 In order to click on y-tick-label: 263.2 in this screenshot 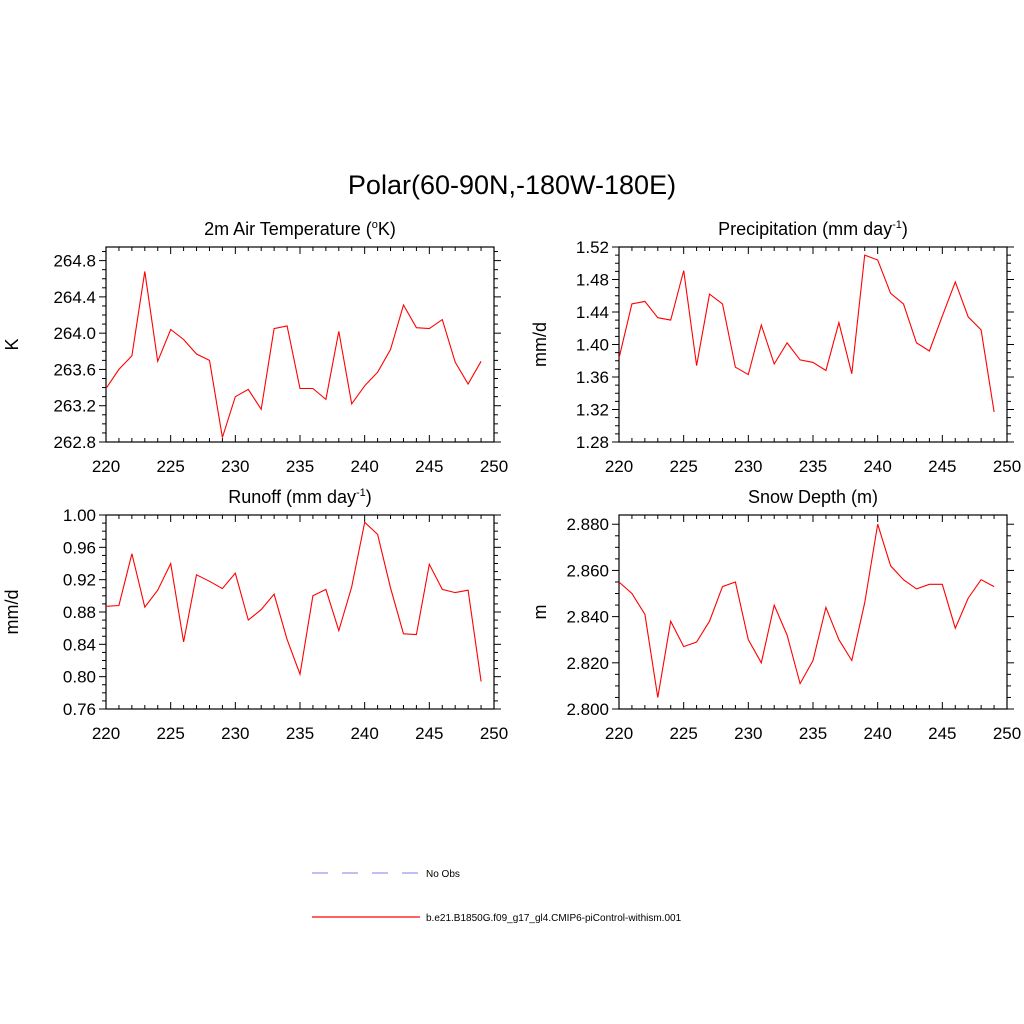, I will do `click(74, 406)`.